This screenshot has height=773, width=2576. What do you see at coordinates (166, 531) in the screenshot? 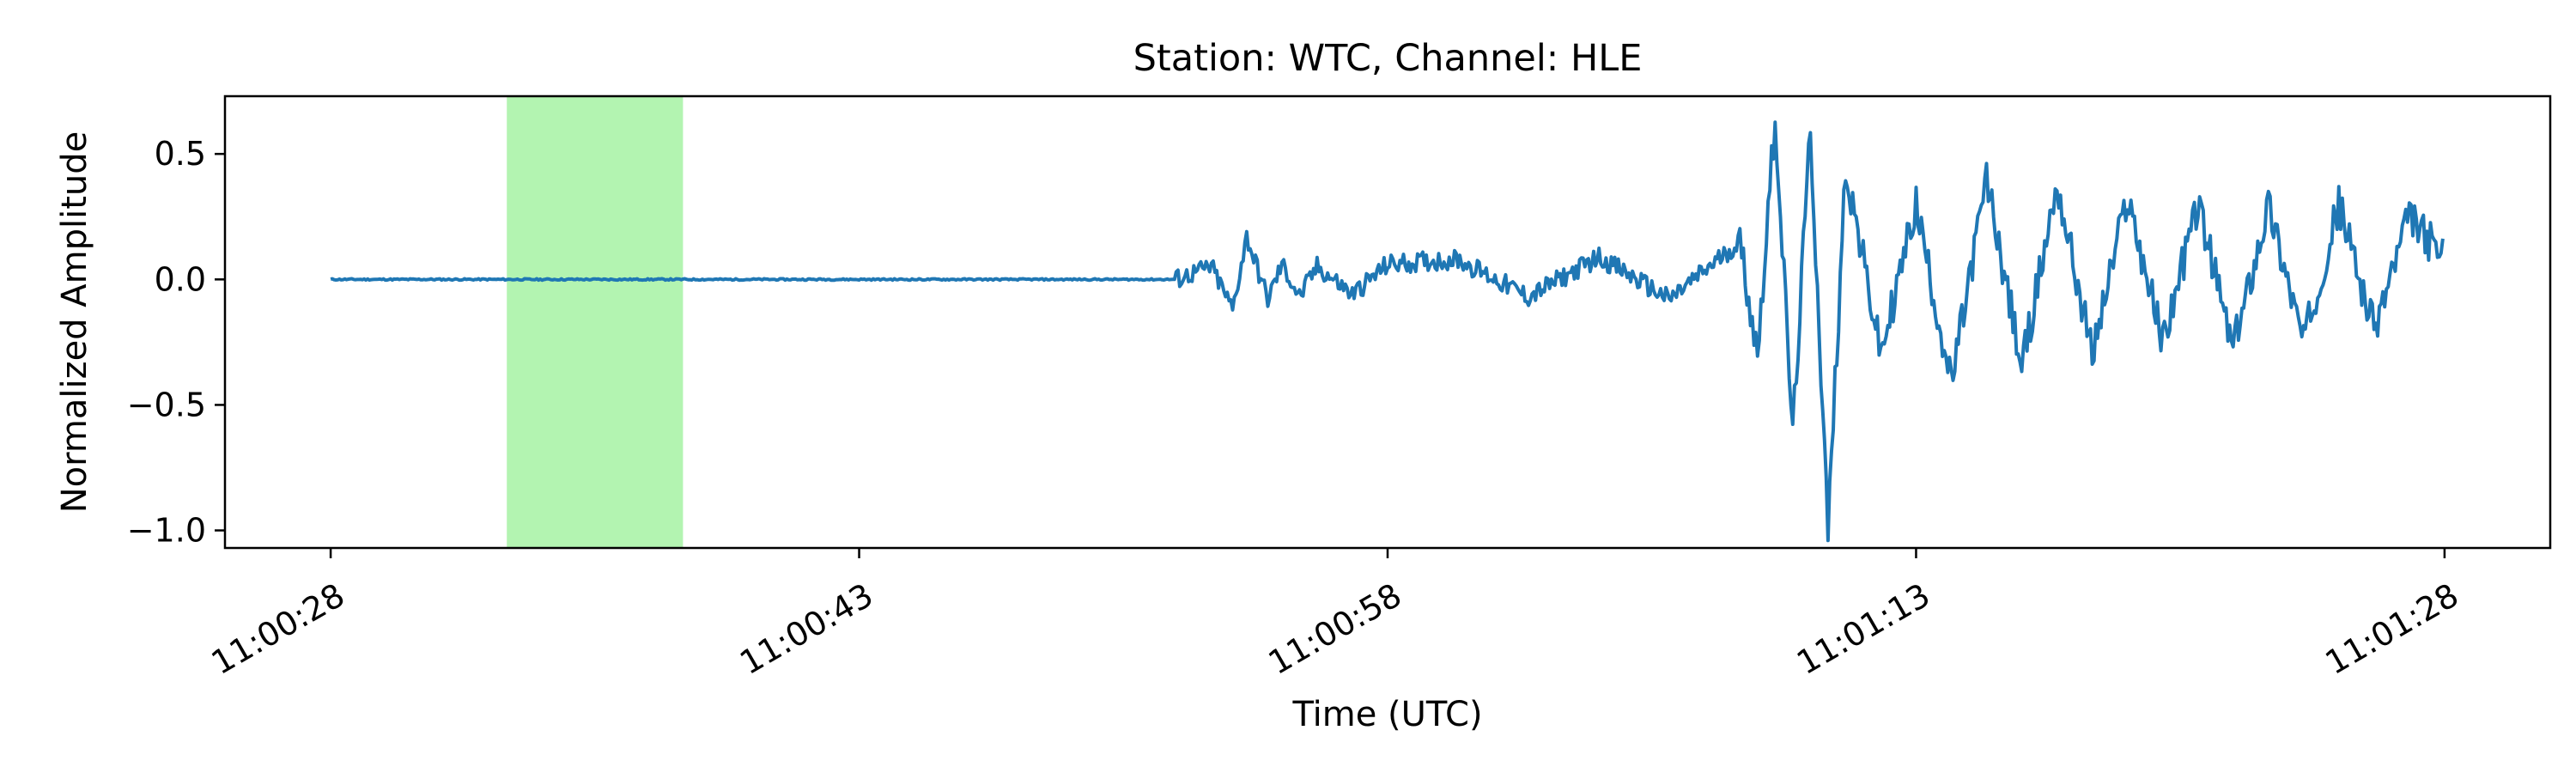
I see `y-tick-label: −1.0` at bounding box center [166, 531].